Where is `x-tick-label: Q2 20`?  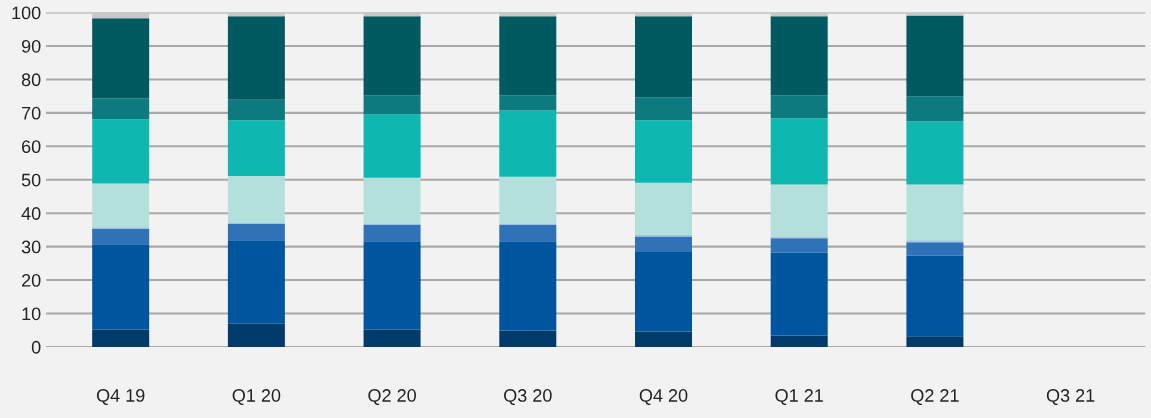 x-tick-label: Q2 20 is located at coordinates (392, 397).